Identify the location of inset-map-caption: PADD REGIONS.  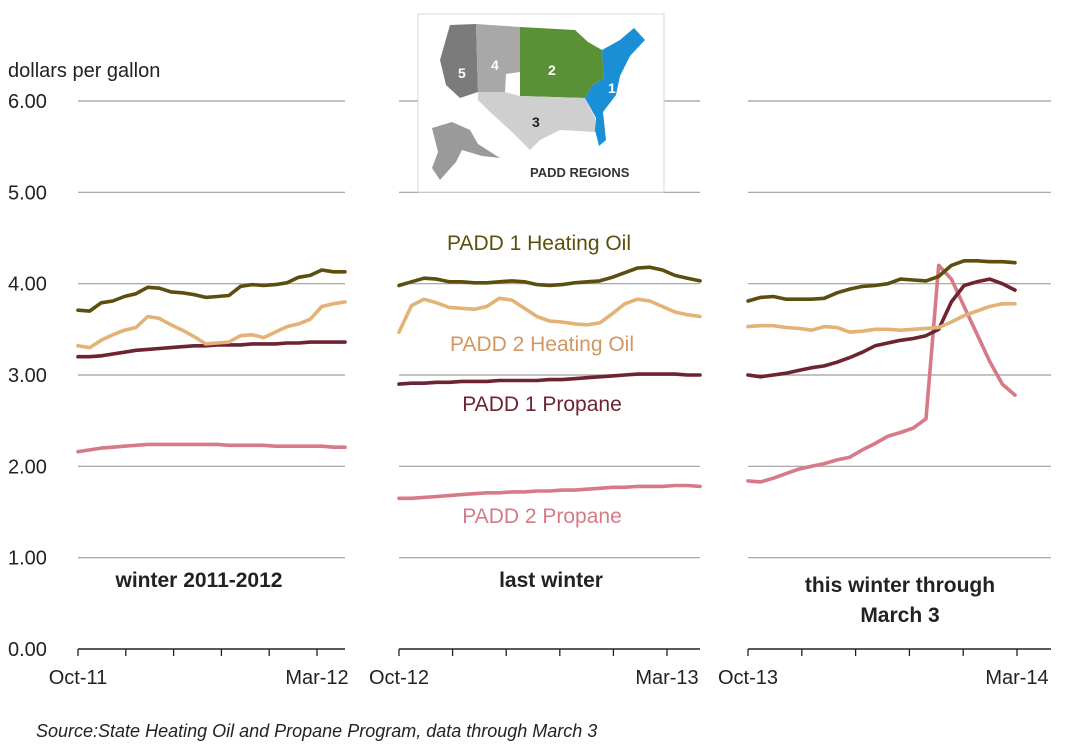
(580, 172).